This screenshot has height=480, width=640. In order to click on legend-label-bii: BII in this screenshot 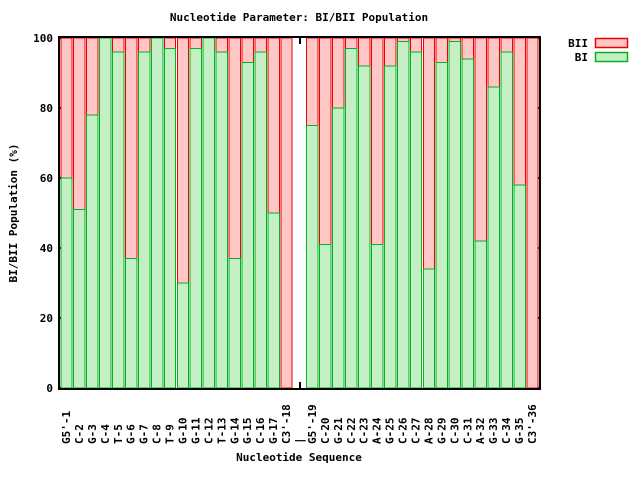, I will do `click(578, 43)`.